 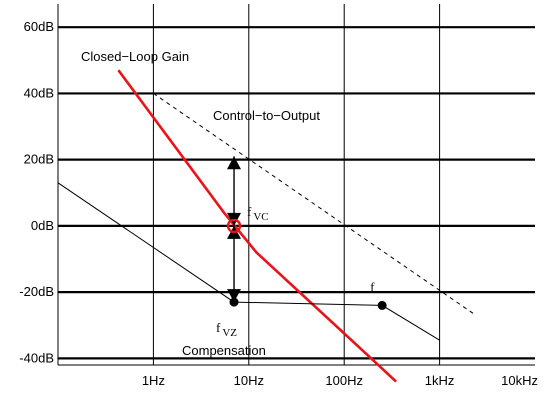 I want to click on x-tick-label: 10Hz, so click(x=249, y=380).